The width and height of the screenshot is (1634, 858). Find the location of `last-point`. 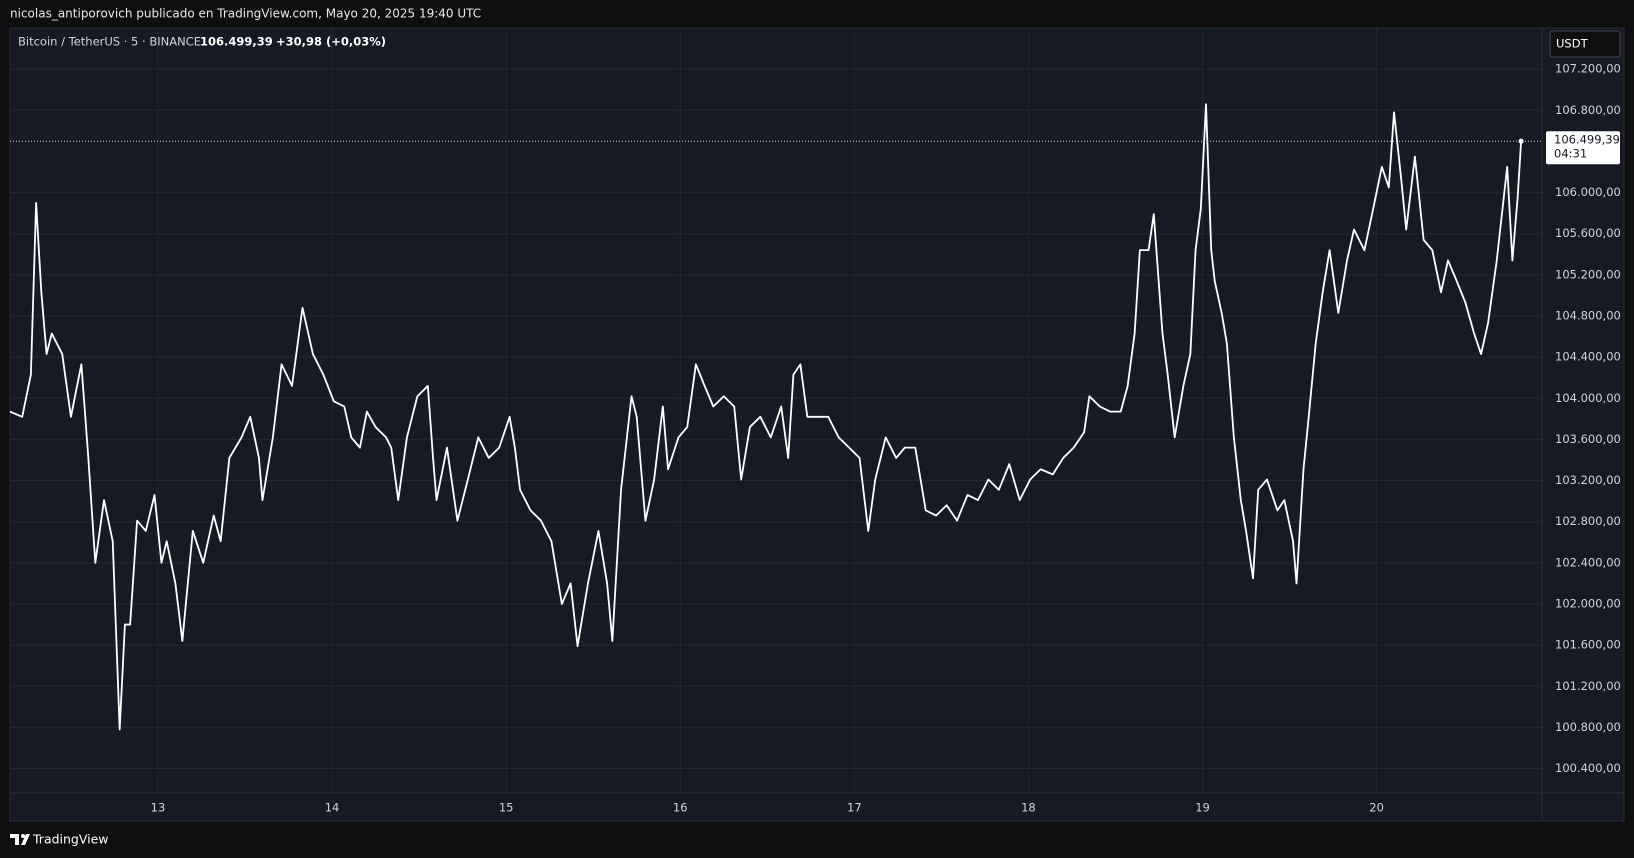

last-point is located at coordinates (1521, 141).